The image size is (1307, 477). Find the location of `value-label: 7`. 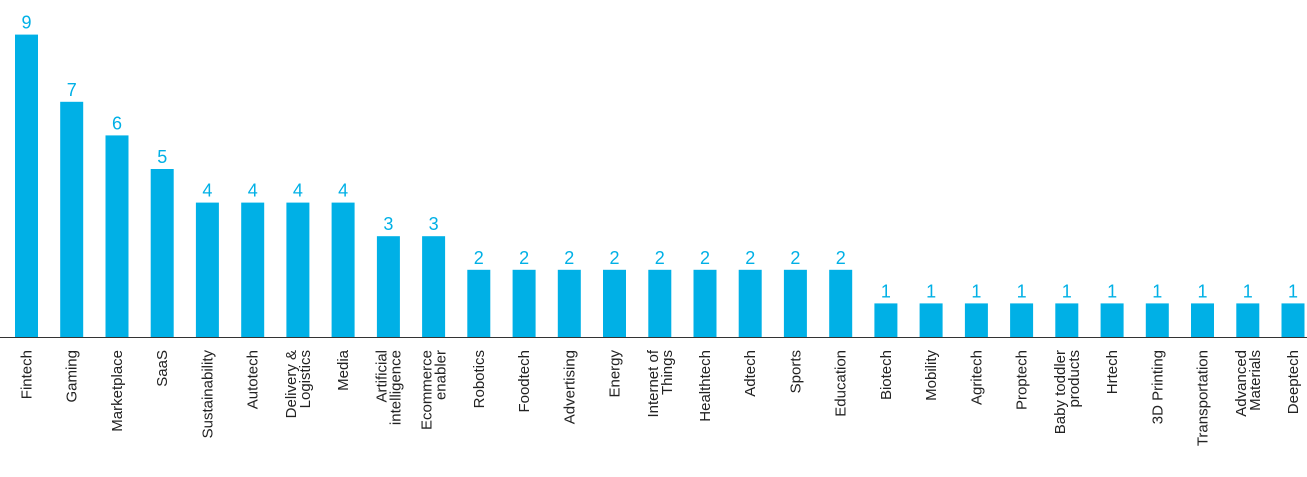

value-label: 7 is located at coordinates (72, 90).